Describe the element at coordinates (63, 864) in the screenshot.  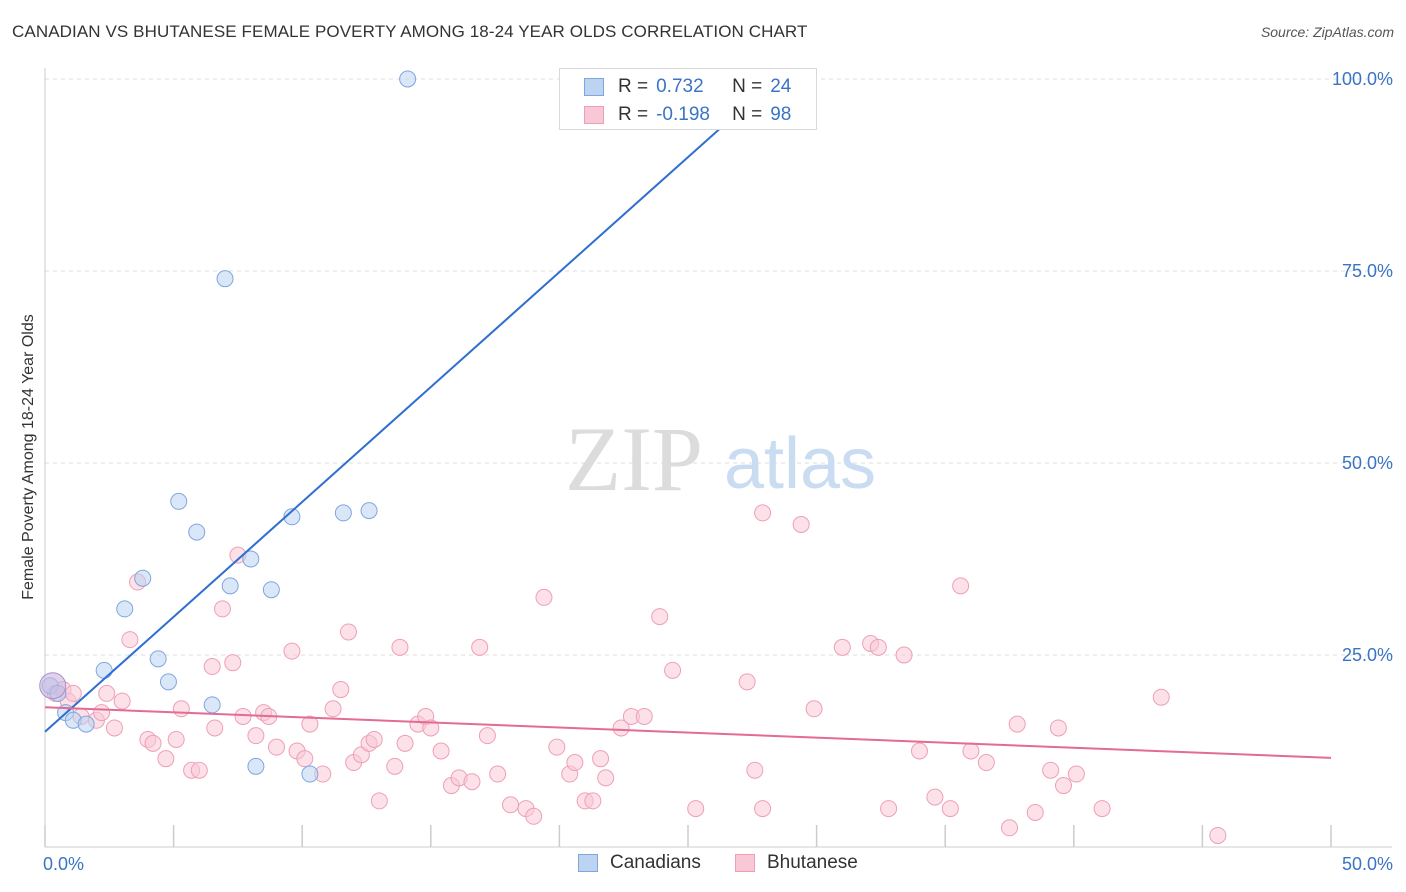
I see `x-tick-label: 0.0%` at that location.